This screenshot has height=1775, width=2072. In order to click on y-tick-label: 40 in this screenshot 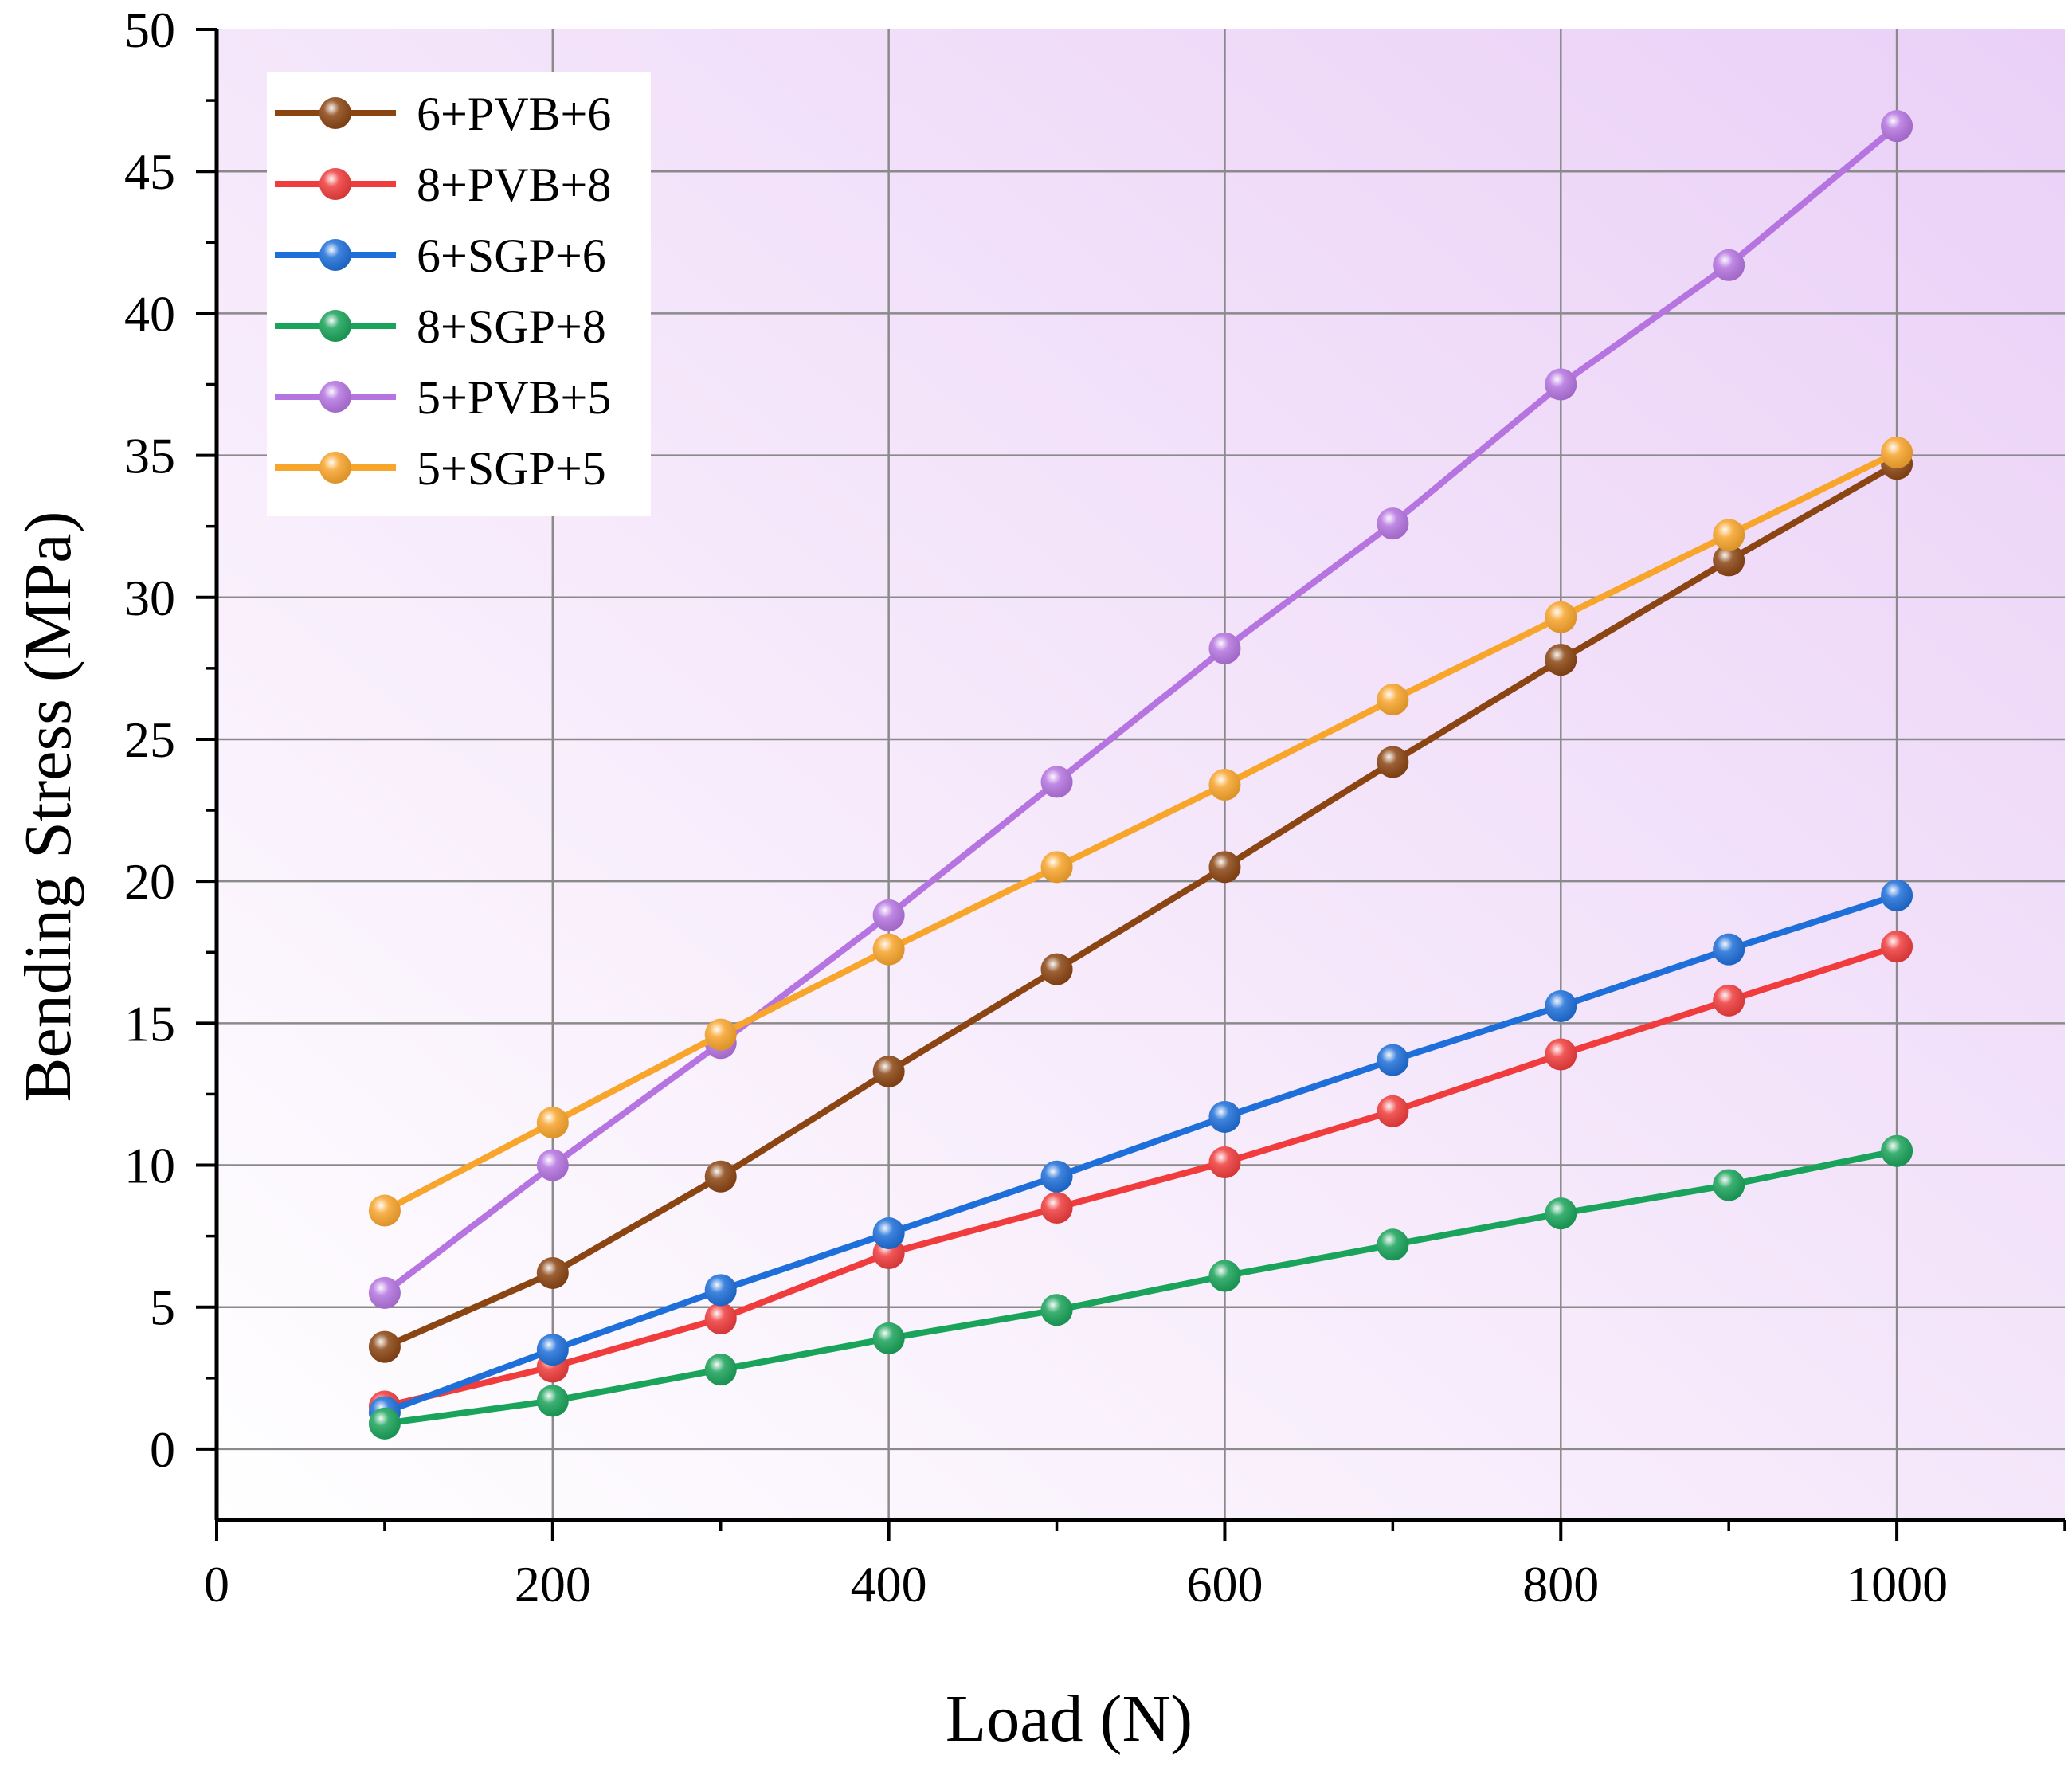, I will do `click(149, 313)`.